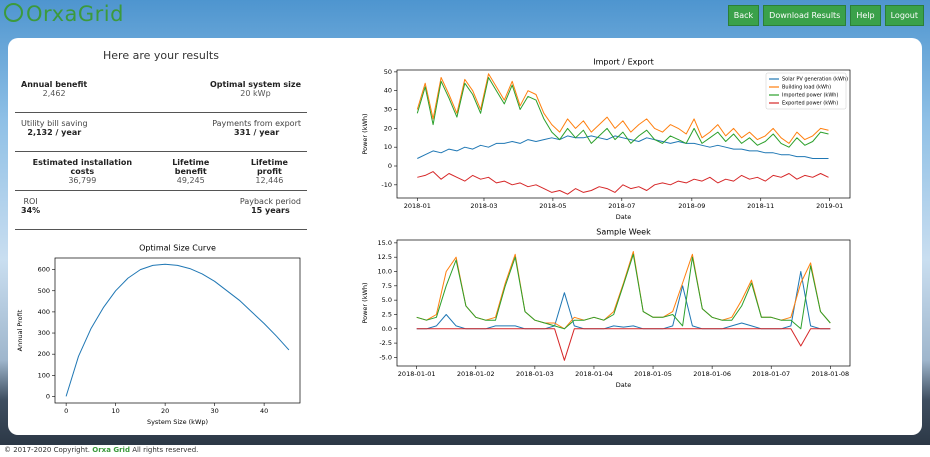 Image resolution: width=930 pixels, height=457 pixels. I want to click on result-value: 331 / year, so click(257, 132).